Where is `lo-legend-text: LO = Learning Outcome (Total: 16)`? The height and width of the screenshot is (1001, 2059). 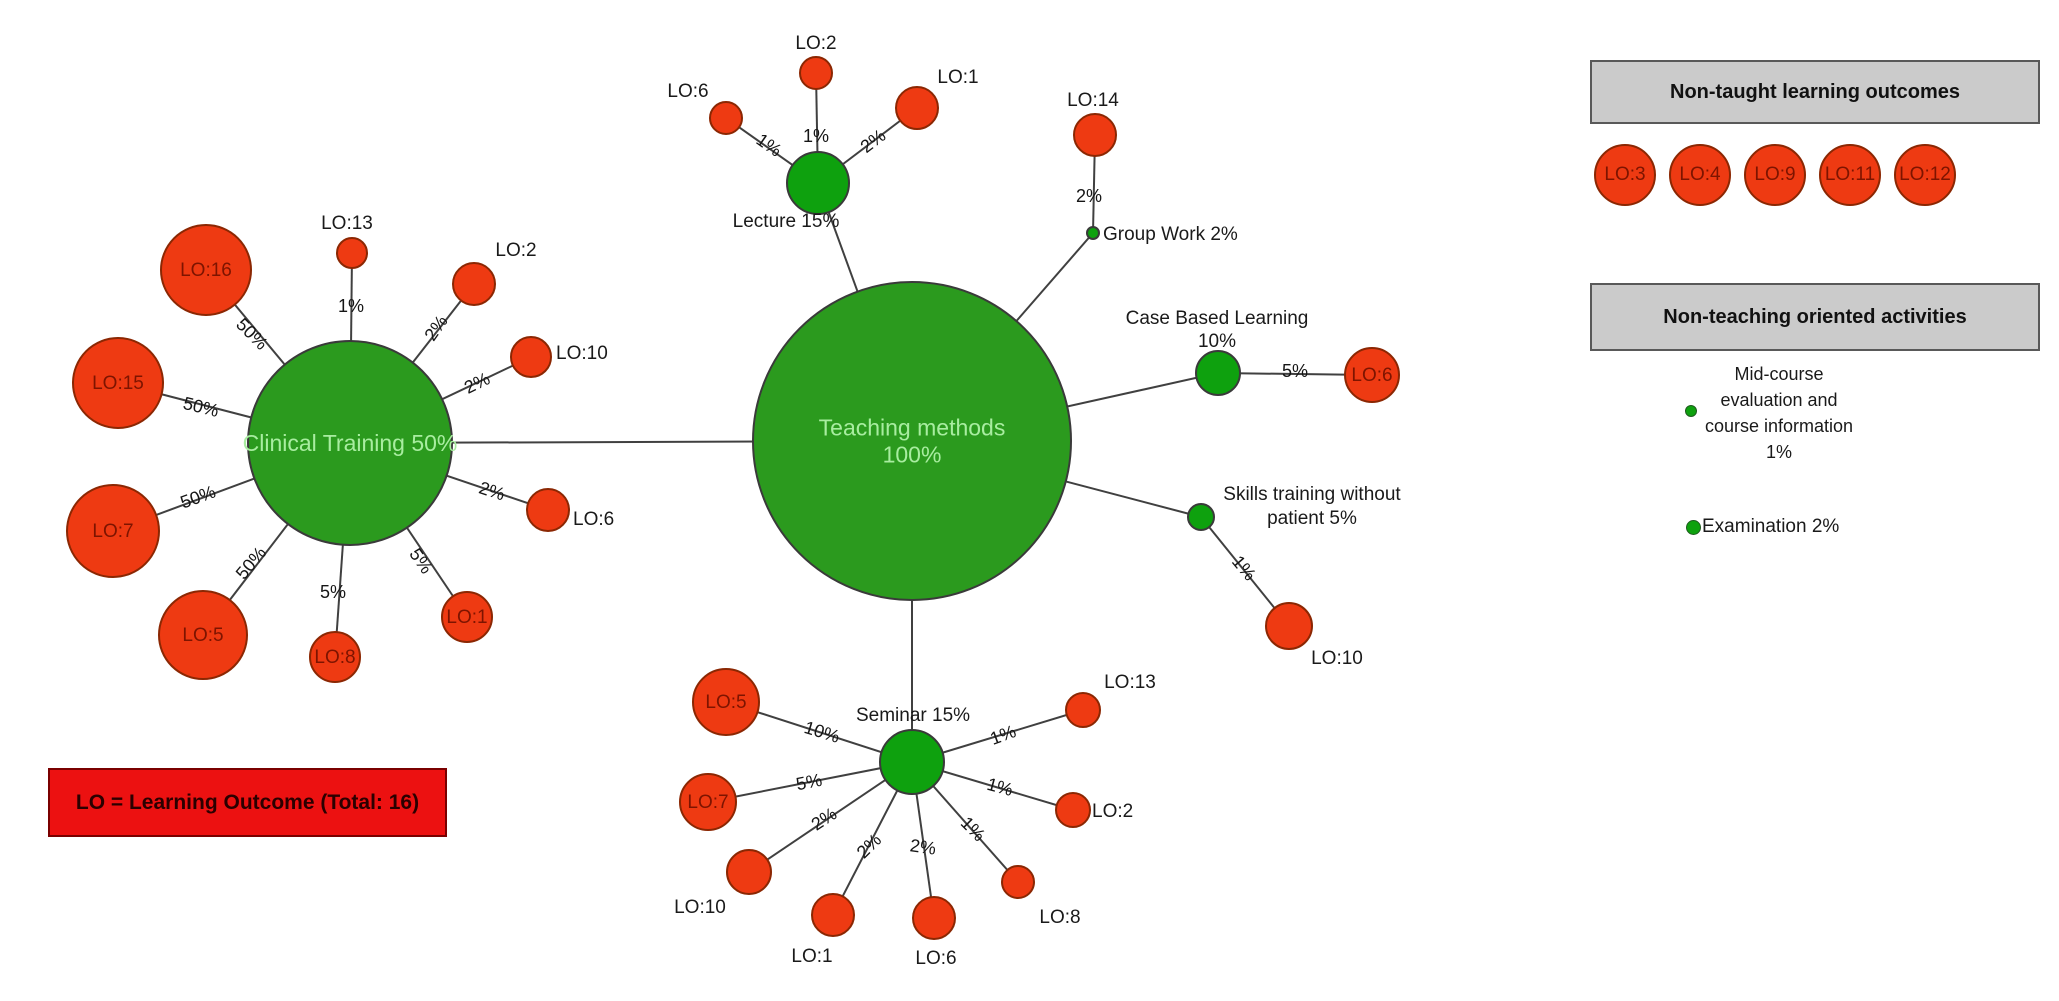 lo-legend-text: LO = Learning Outcome (Total: 16) is located at coordinates (247, 802).